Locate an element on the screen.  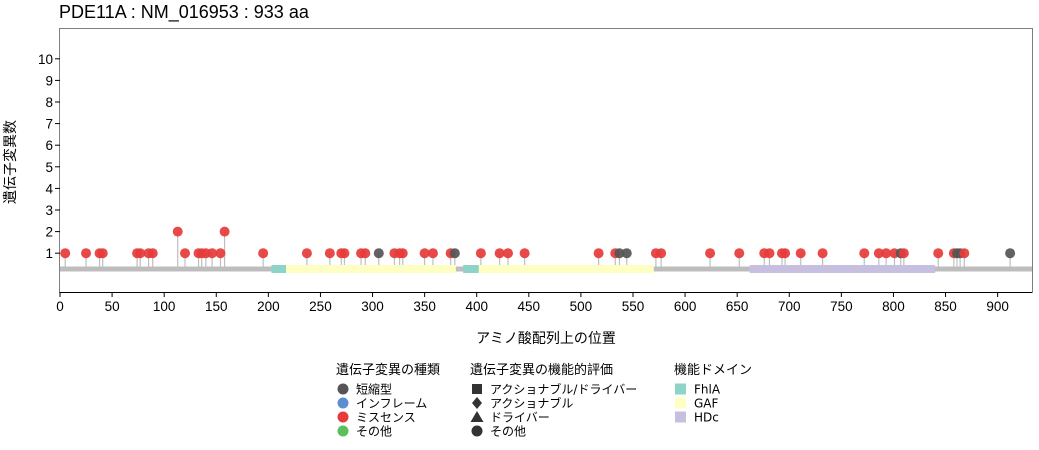
x-tick-label: 500 is located at coordinates (581, 306).